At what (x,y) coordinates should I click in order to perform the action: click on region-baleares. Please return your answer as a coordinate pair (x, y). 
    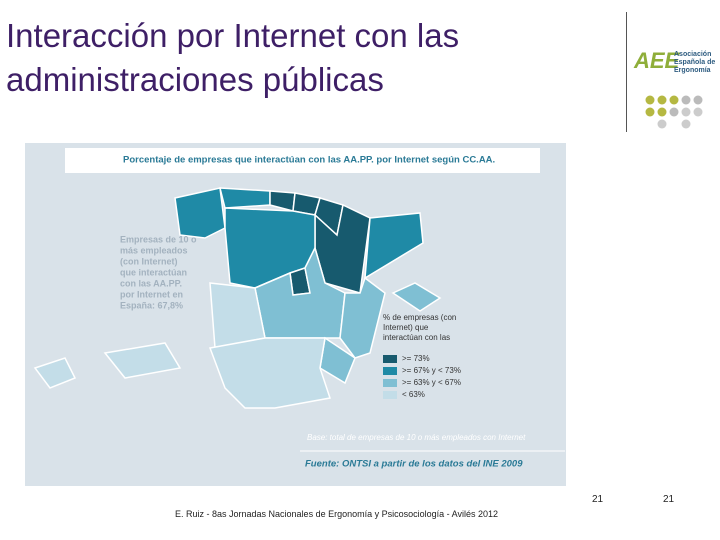
    Looking at the image, I should click on (416, 297).